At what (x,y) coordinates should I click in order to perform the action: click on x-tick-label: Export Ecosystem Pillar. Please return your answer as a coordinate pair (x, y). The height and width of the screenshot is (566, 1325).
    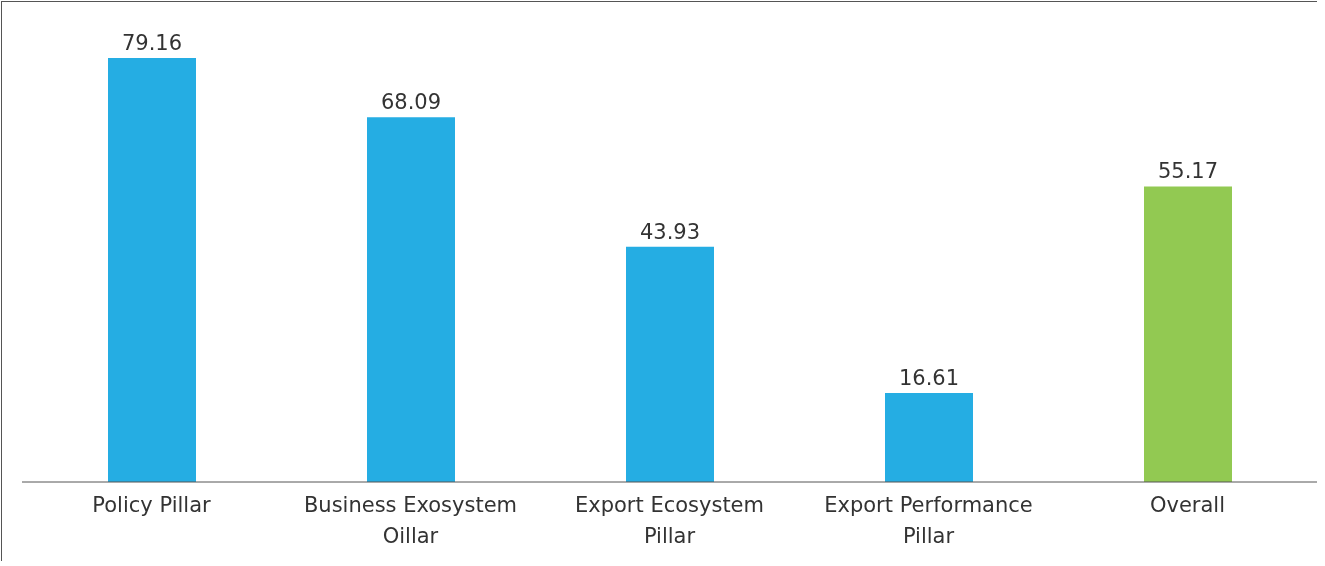
    Looking at the image, I should click on (669, 520).